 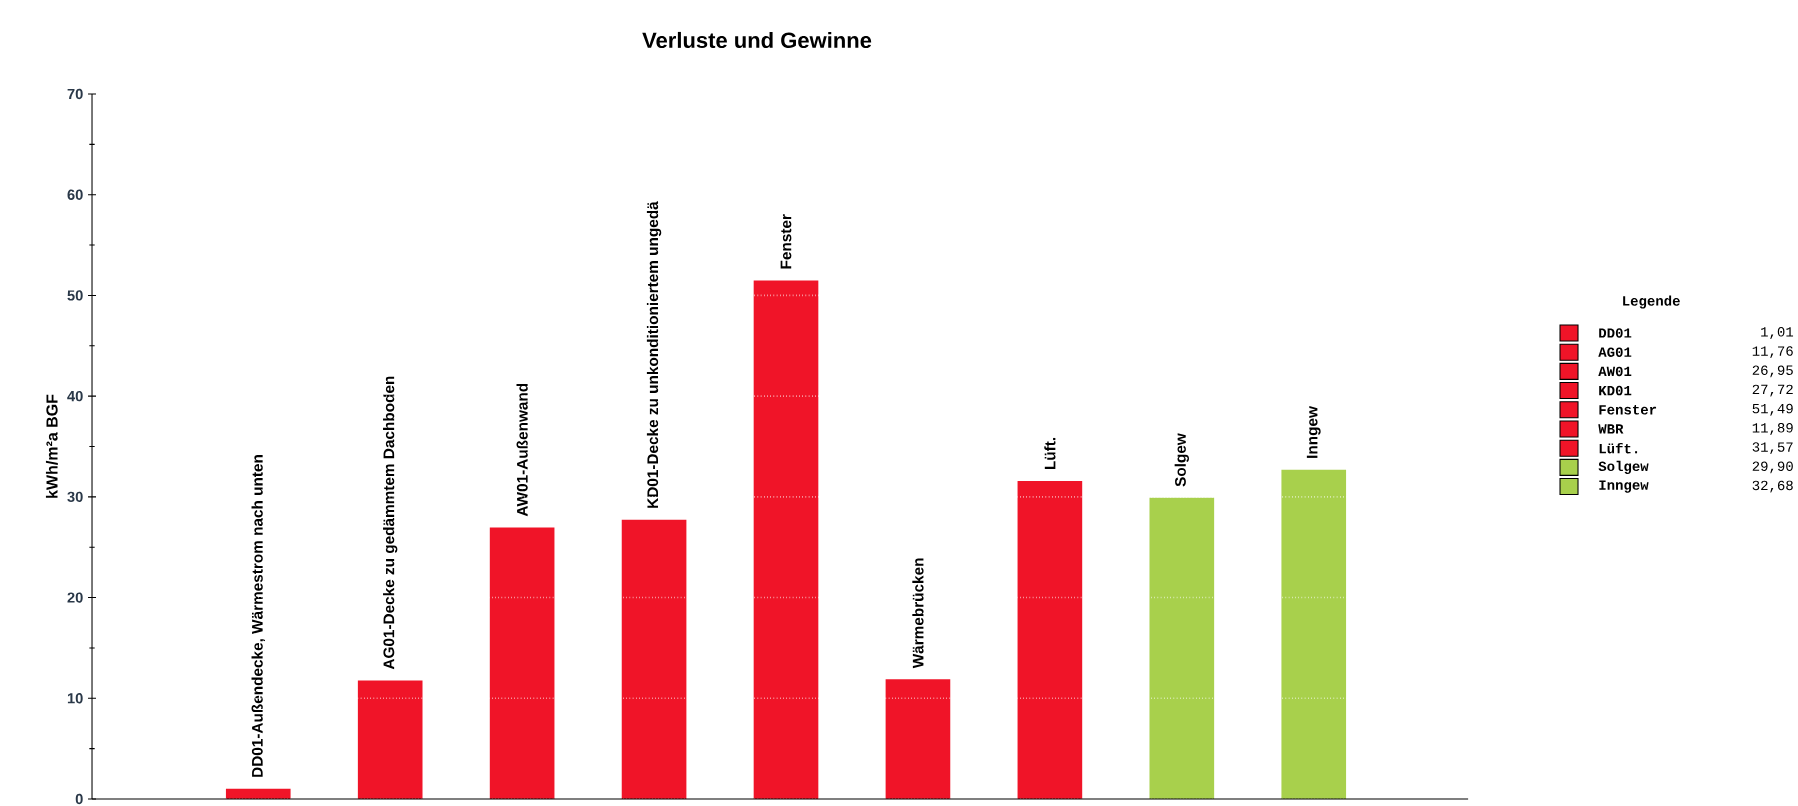 What do you see at coordinates (1615, 390) in the screenshot?
I see `legend-label: KD01` at bounding box center [1615, 390].